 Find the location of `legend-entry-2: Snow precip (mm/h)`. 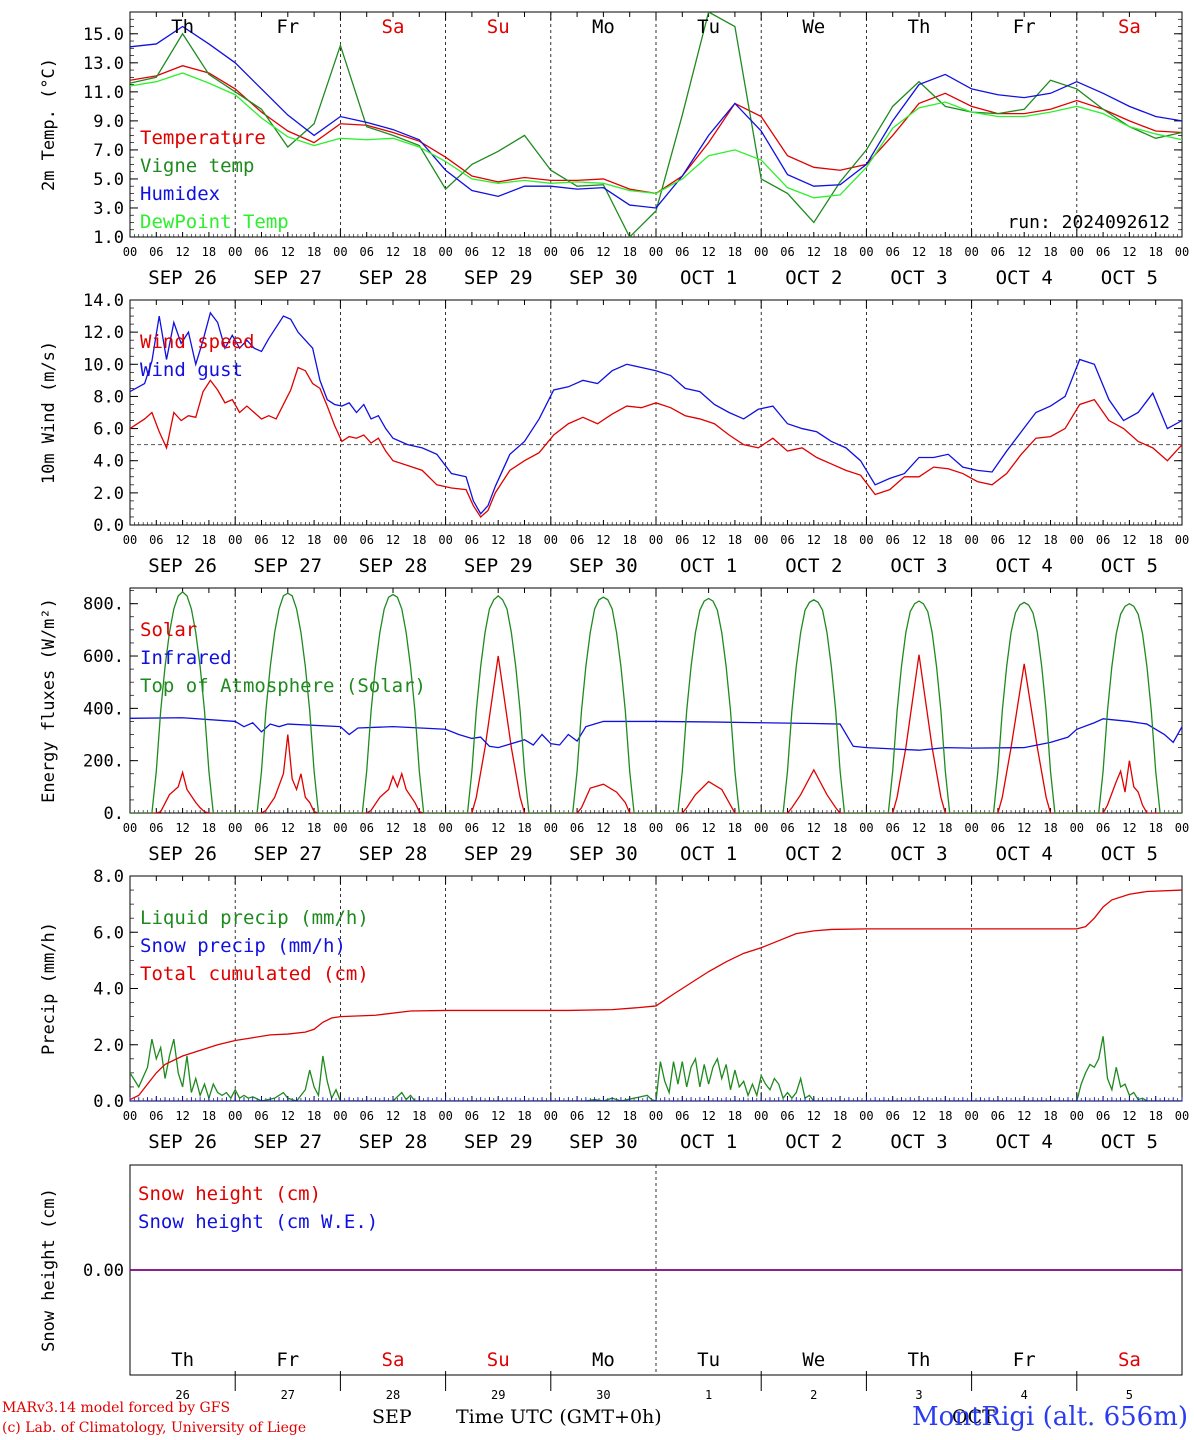

legend-entry-2: Snow precip (mm/h) is located at coordinates (243, 946).